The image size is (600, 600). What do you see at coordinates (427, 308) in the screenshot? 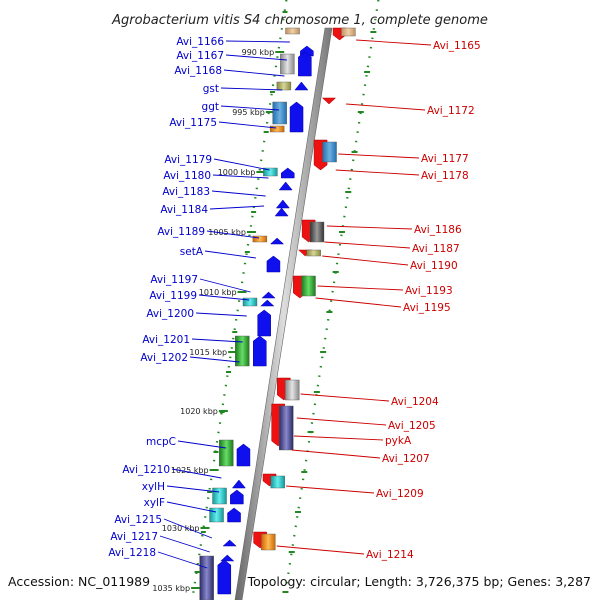
I see `gene-label: Avi_1195` at bounding box center [427, 308].